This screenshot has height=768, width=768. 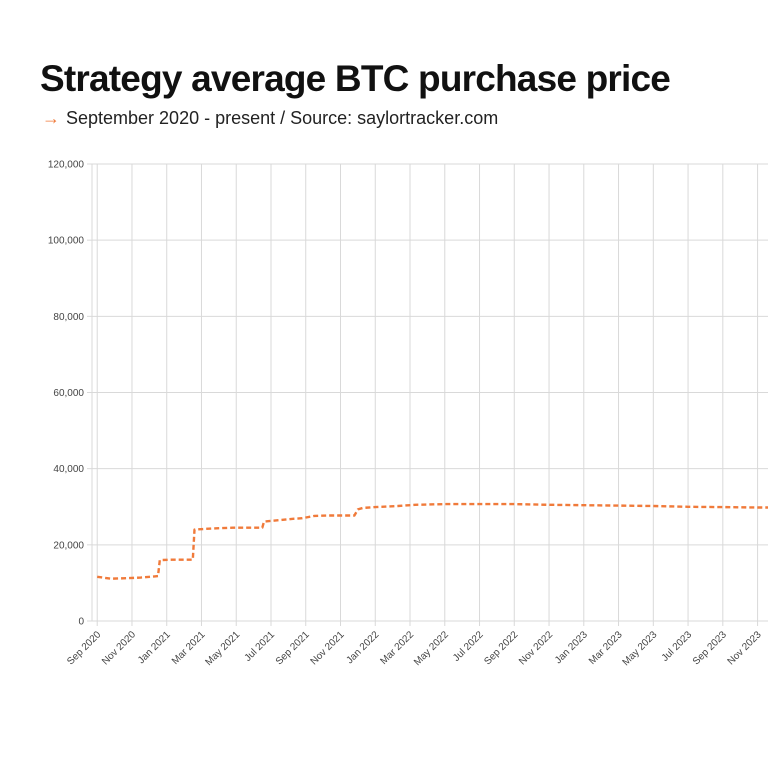 What do you see at coordinates (640, 648) in the screenshot?
I see `x-tick-label: May 2023` at bounding box center [640, 648].